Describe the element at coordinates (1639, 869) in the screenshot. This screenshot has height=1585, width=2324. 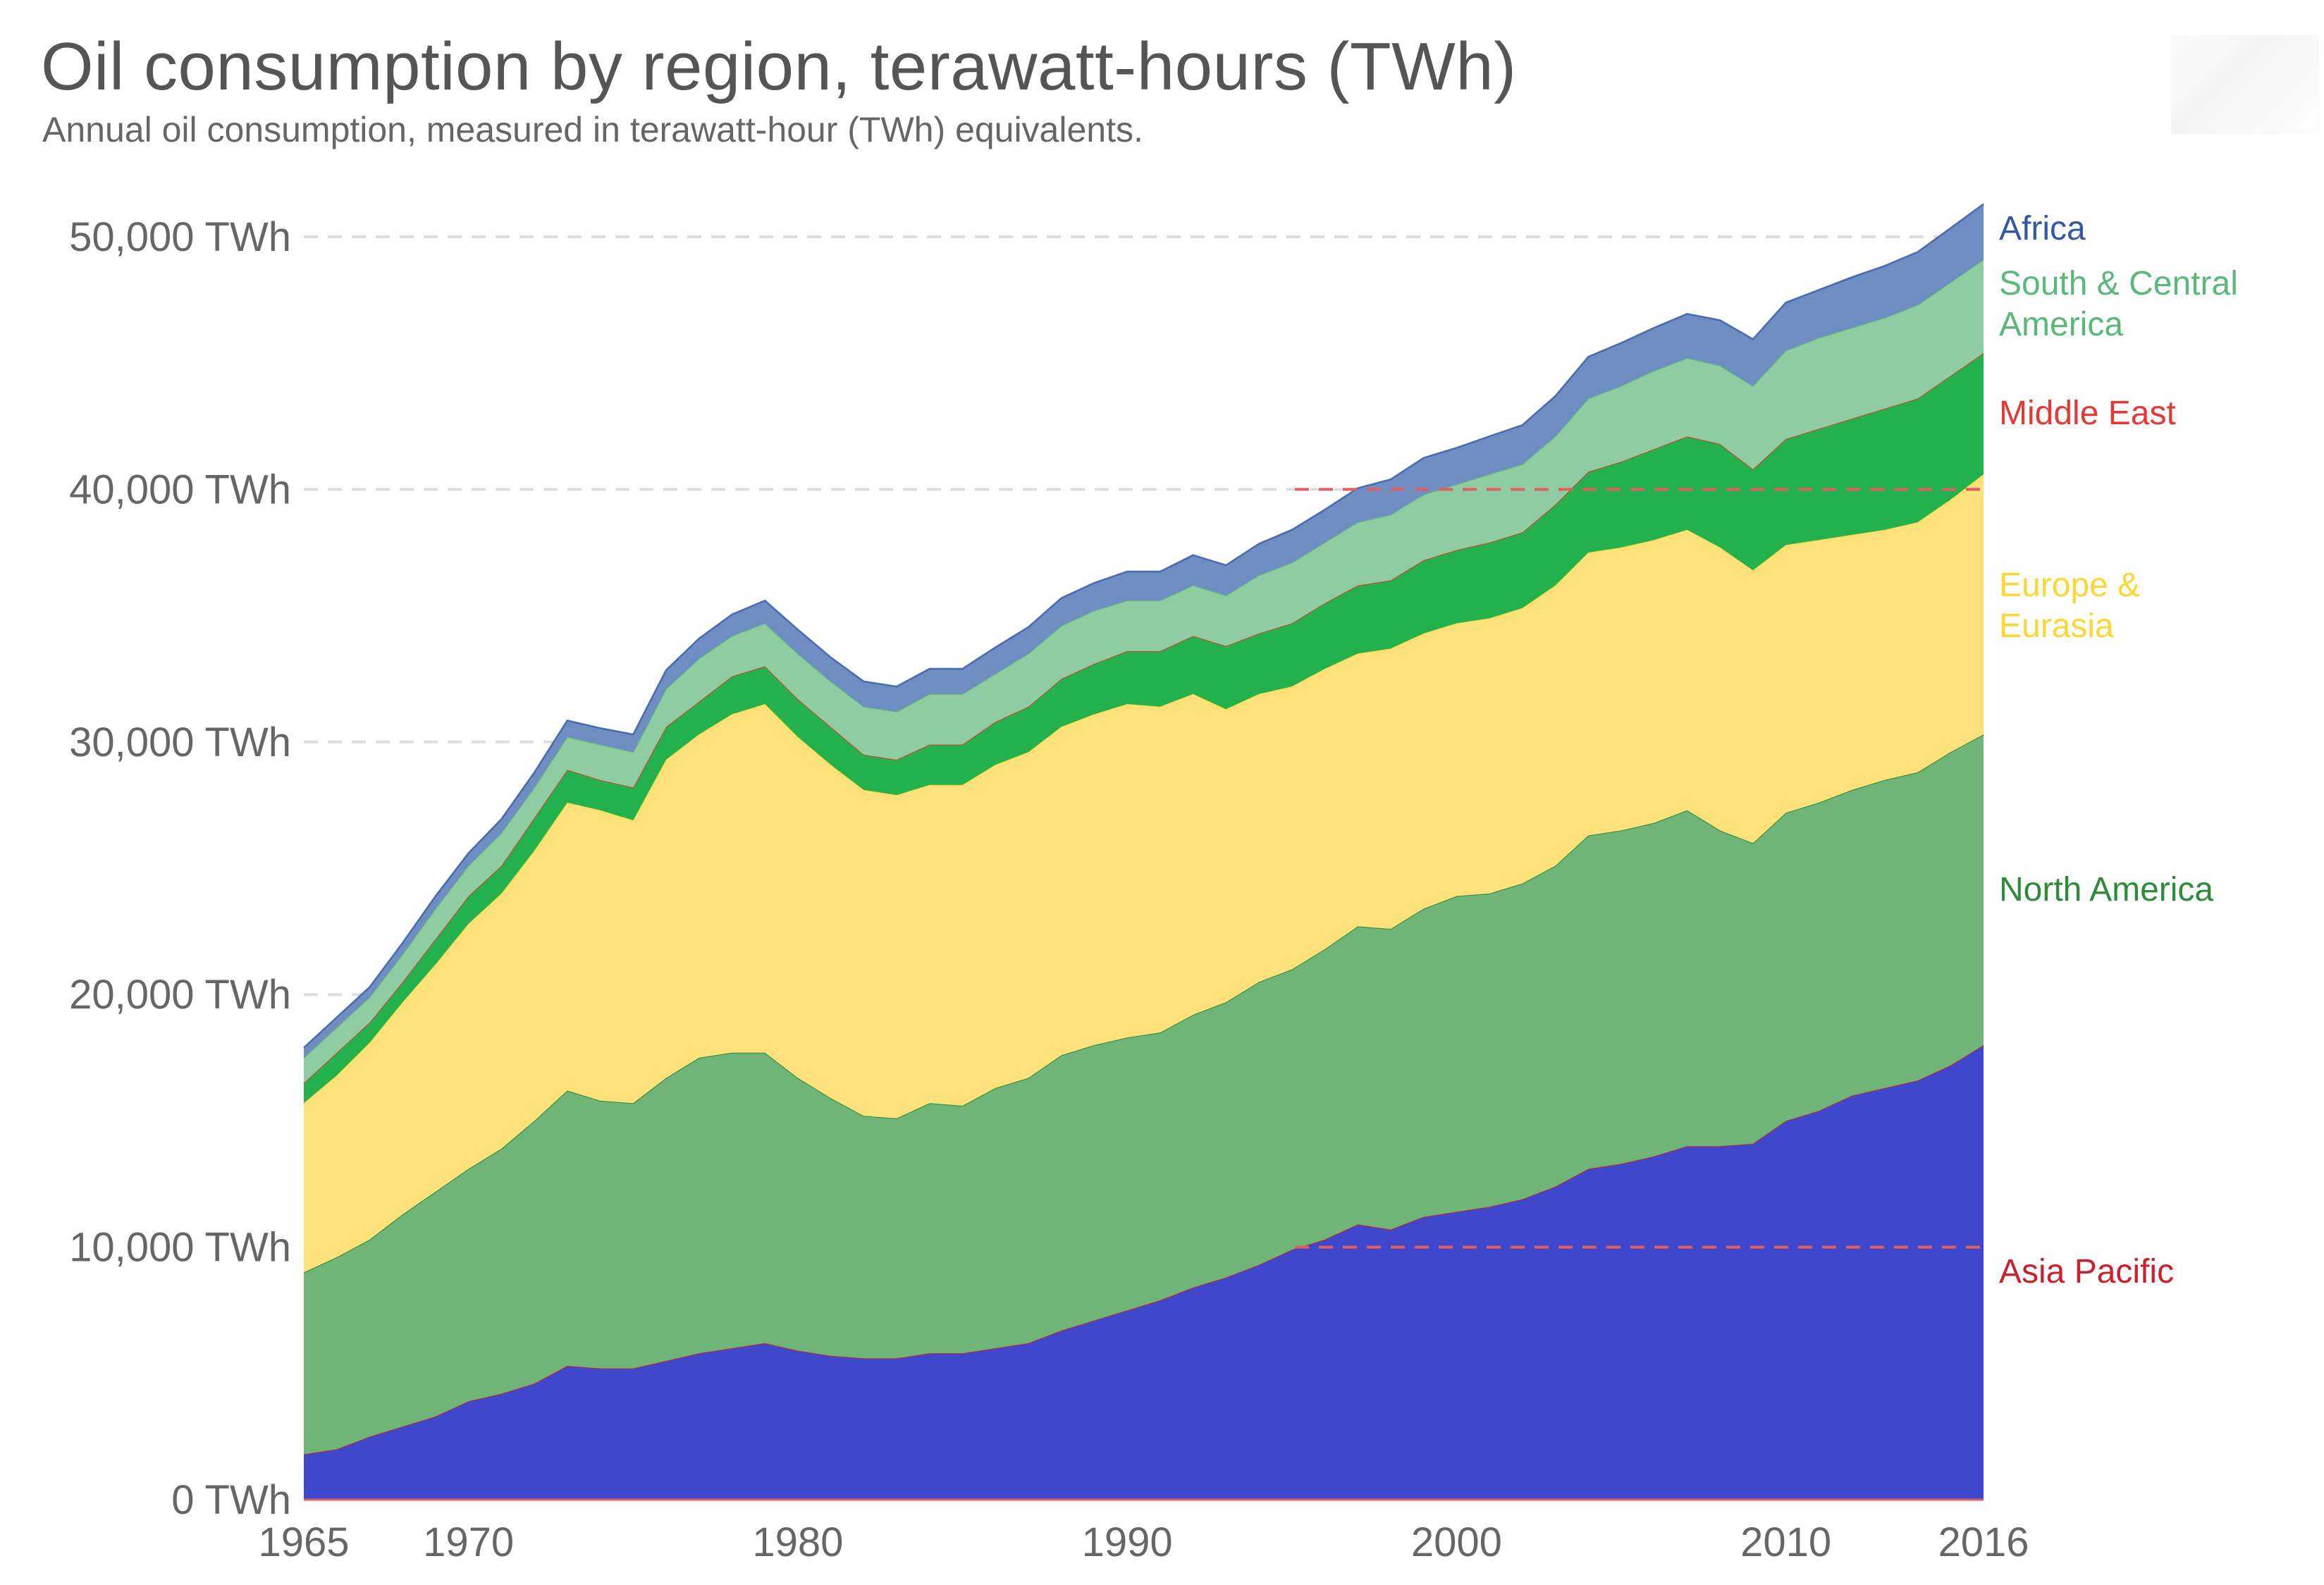
I see `reference-lines` at that location.